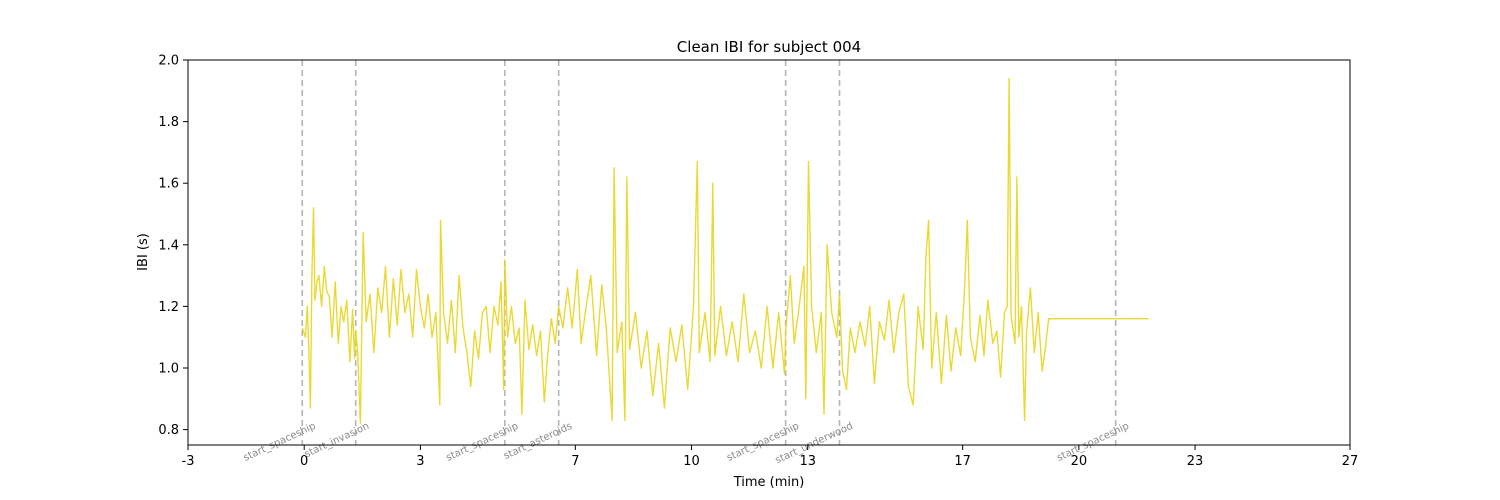 This screenshot has height=500, width=1500. I want to click on x-tick-label: 7, so click(575, 461).